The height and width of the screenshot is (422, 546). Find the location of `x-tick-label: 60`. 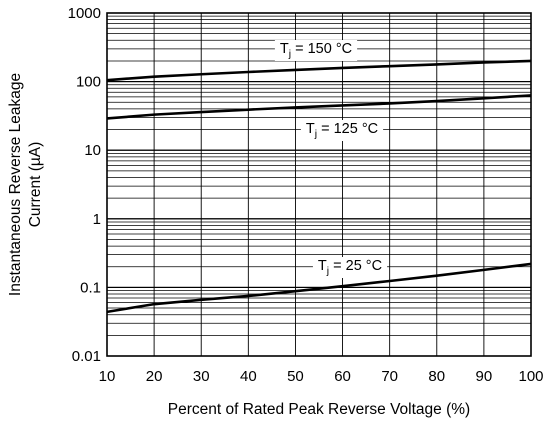

x-tick-label: 60 is located at coordinates (342, 376).